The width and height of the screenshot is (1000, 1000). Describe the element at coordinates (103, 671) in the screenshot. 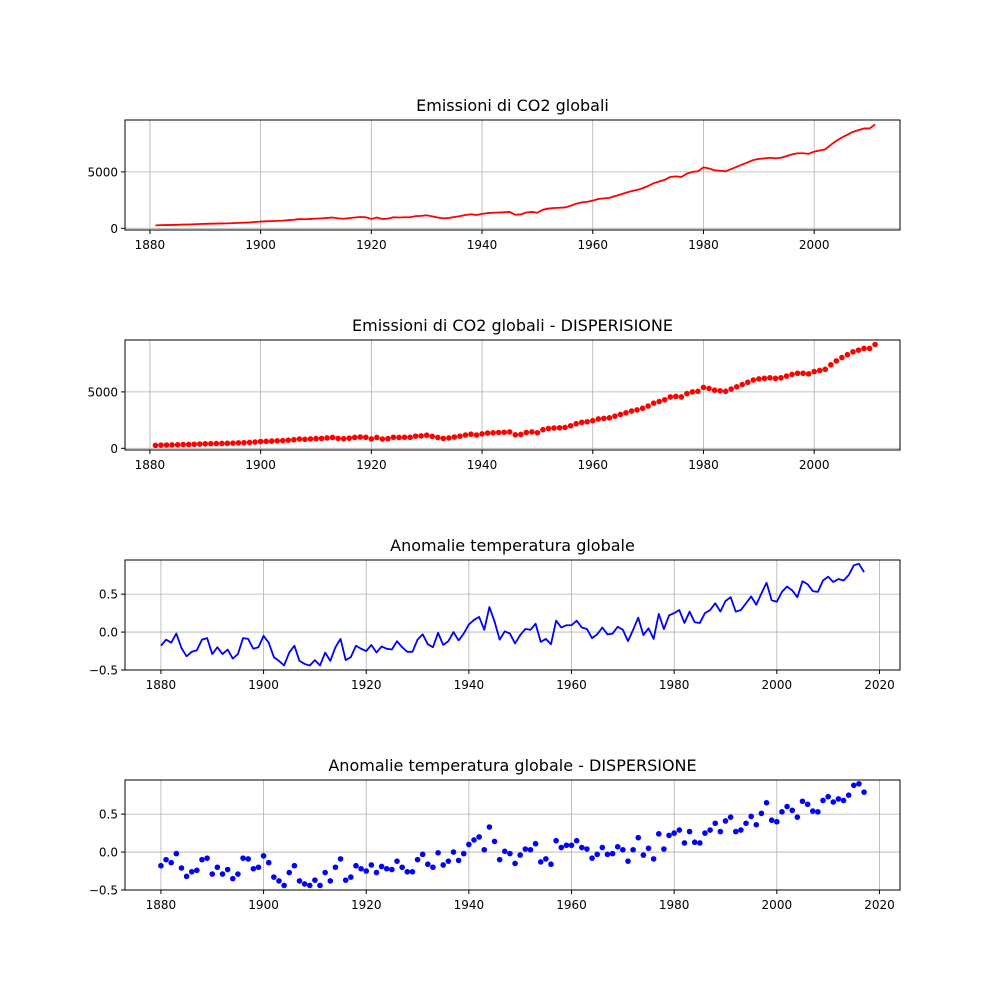

I see `y-tick-label: −0.5` at that location.